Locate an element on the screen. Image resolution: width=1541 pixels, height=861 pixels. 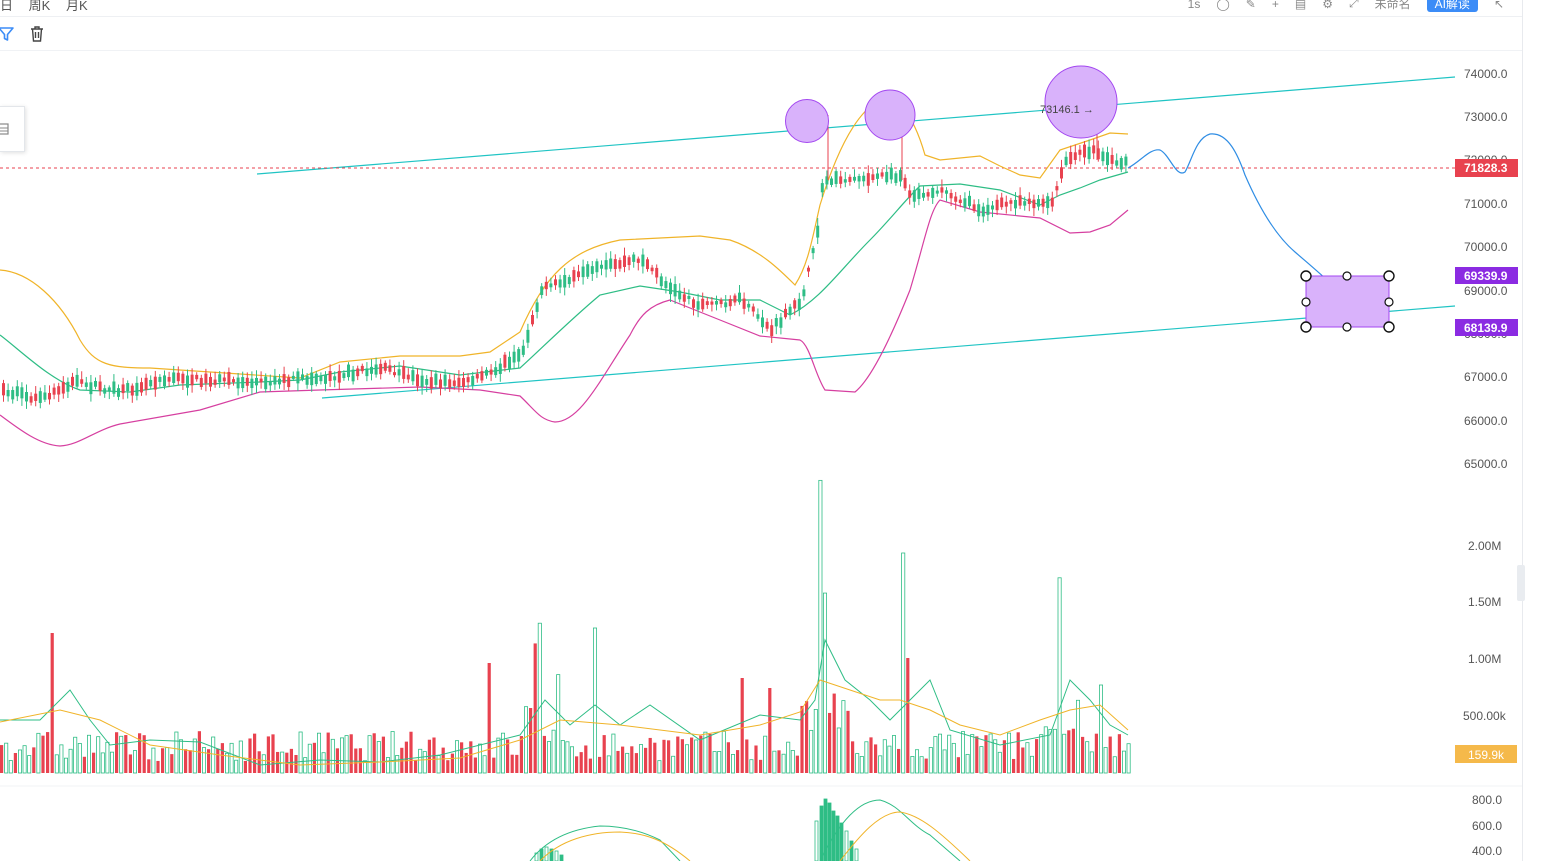
layout-name-select: 未命名 is located at coordinates (1392, 5).